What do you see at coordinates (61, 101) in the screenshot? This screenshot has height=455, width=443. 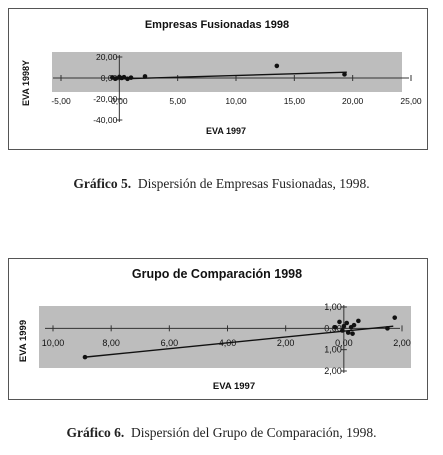 I see `chart-1-x-tick-label: -5,00` at bounding box center [61, 101].